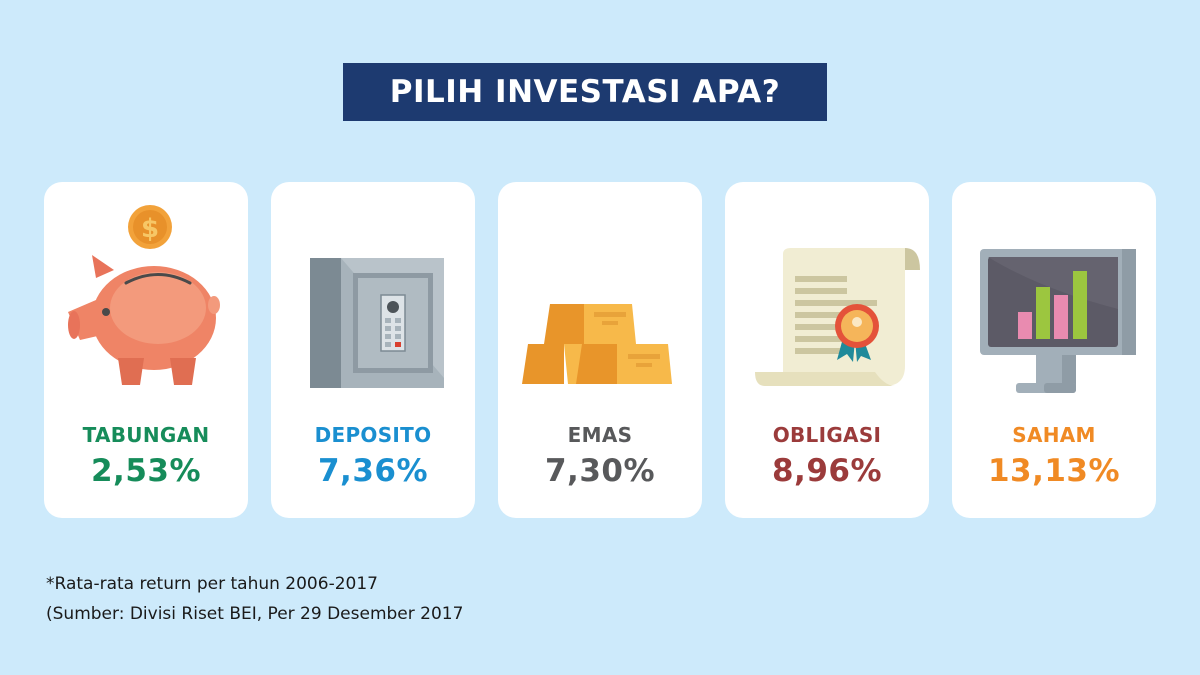  I want to click on return-value: 7,36%, so click(373, 471).